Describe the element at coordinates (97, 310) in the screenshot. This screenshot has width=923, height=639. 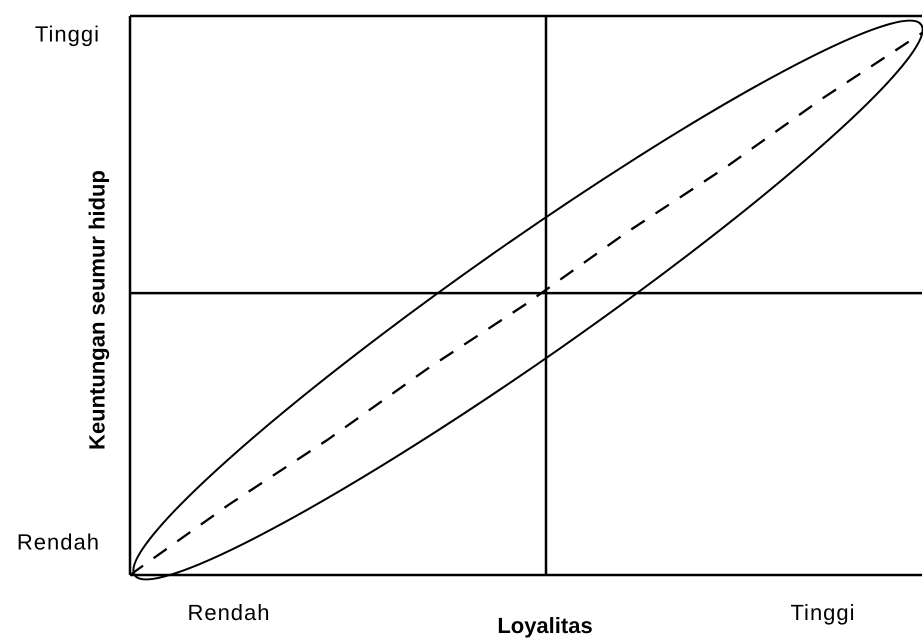
I see `y-axis-title: Keuntungan seumur hidup` at that location.